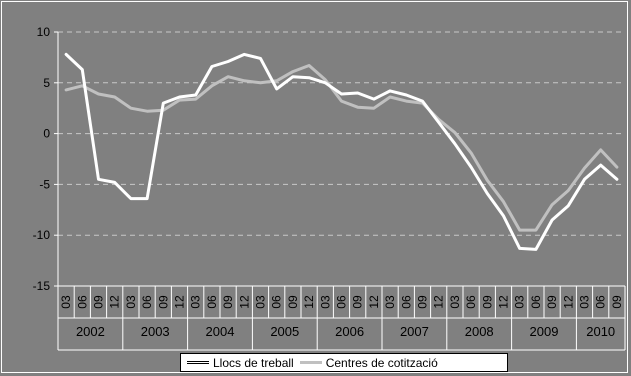  Describe the element at coordinates (42, 235) in the screenshot. I see `y-tick-label: -10` at that location.